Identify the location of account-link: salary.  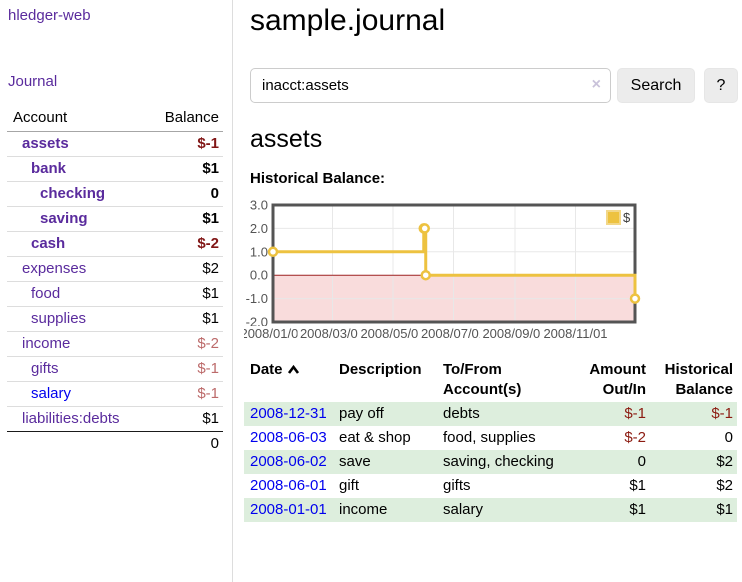
(51, 393).